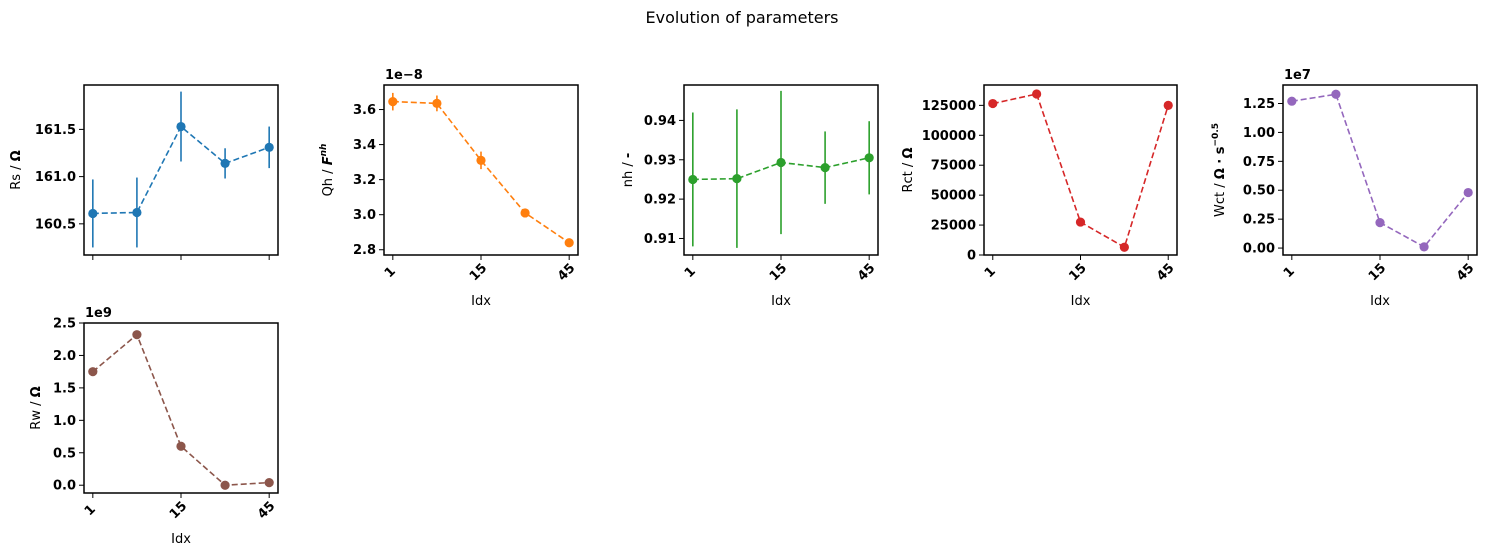 The image size is (1490, 556). Describe the element at coordinates (1259, 220) in the screenshot. I see `y-tick-label: 0.25` at that location.